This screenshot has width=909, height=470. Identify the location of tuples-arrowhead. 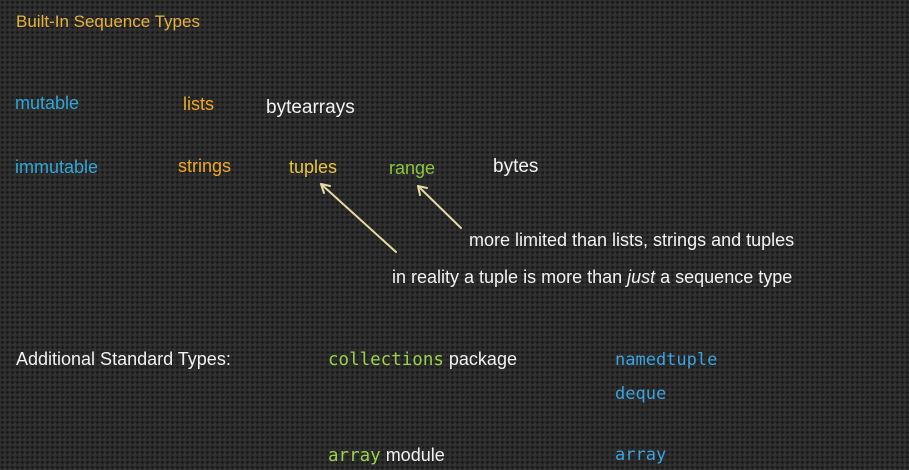
(325, 188).